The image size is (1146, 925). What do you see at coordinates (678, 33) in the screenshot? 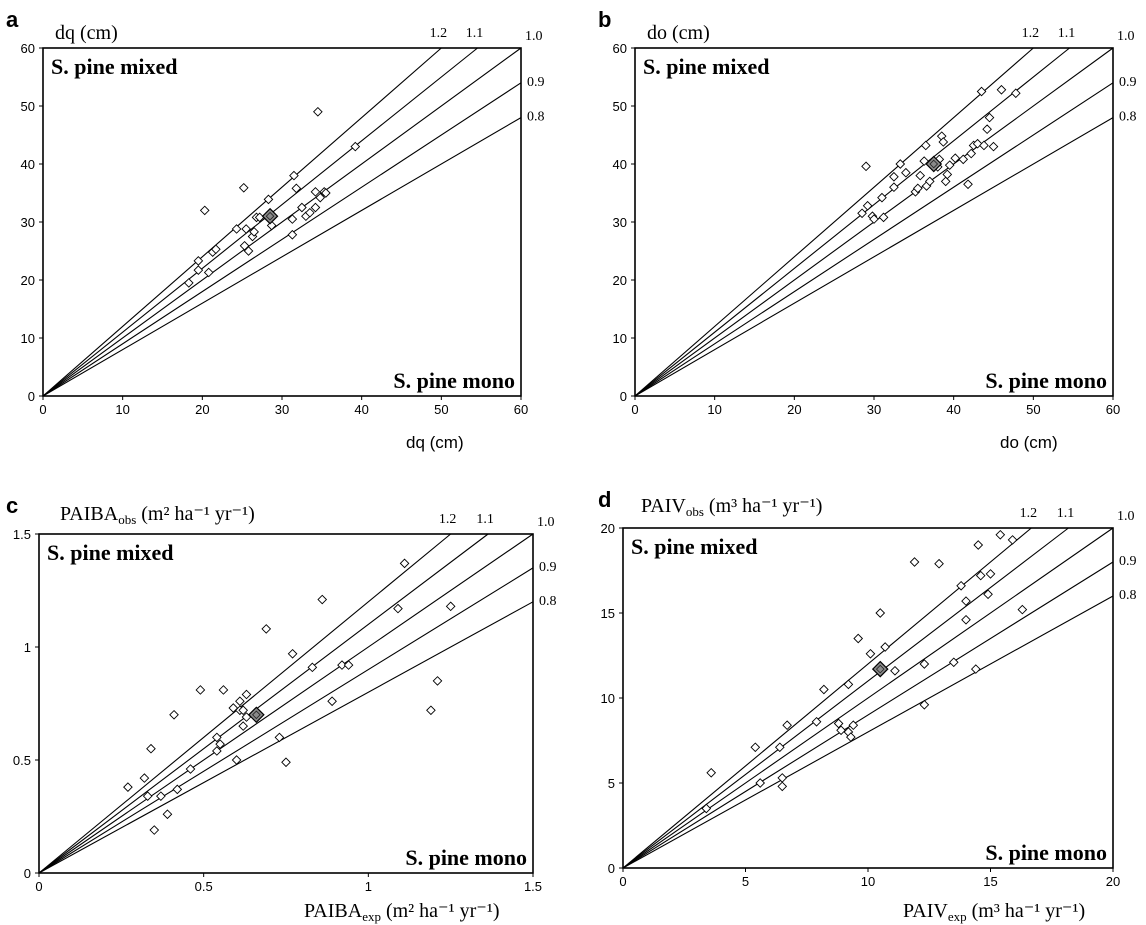
I see `y-axis-label: do (cm)` at bounding box center [678, 33].